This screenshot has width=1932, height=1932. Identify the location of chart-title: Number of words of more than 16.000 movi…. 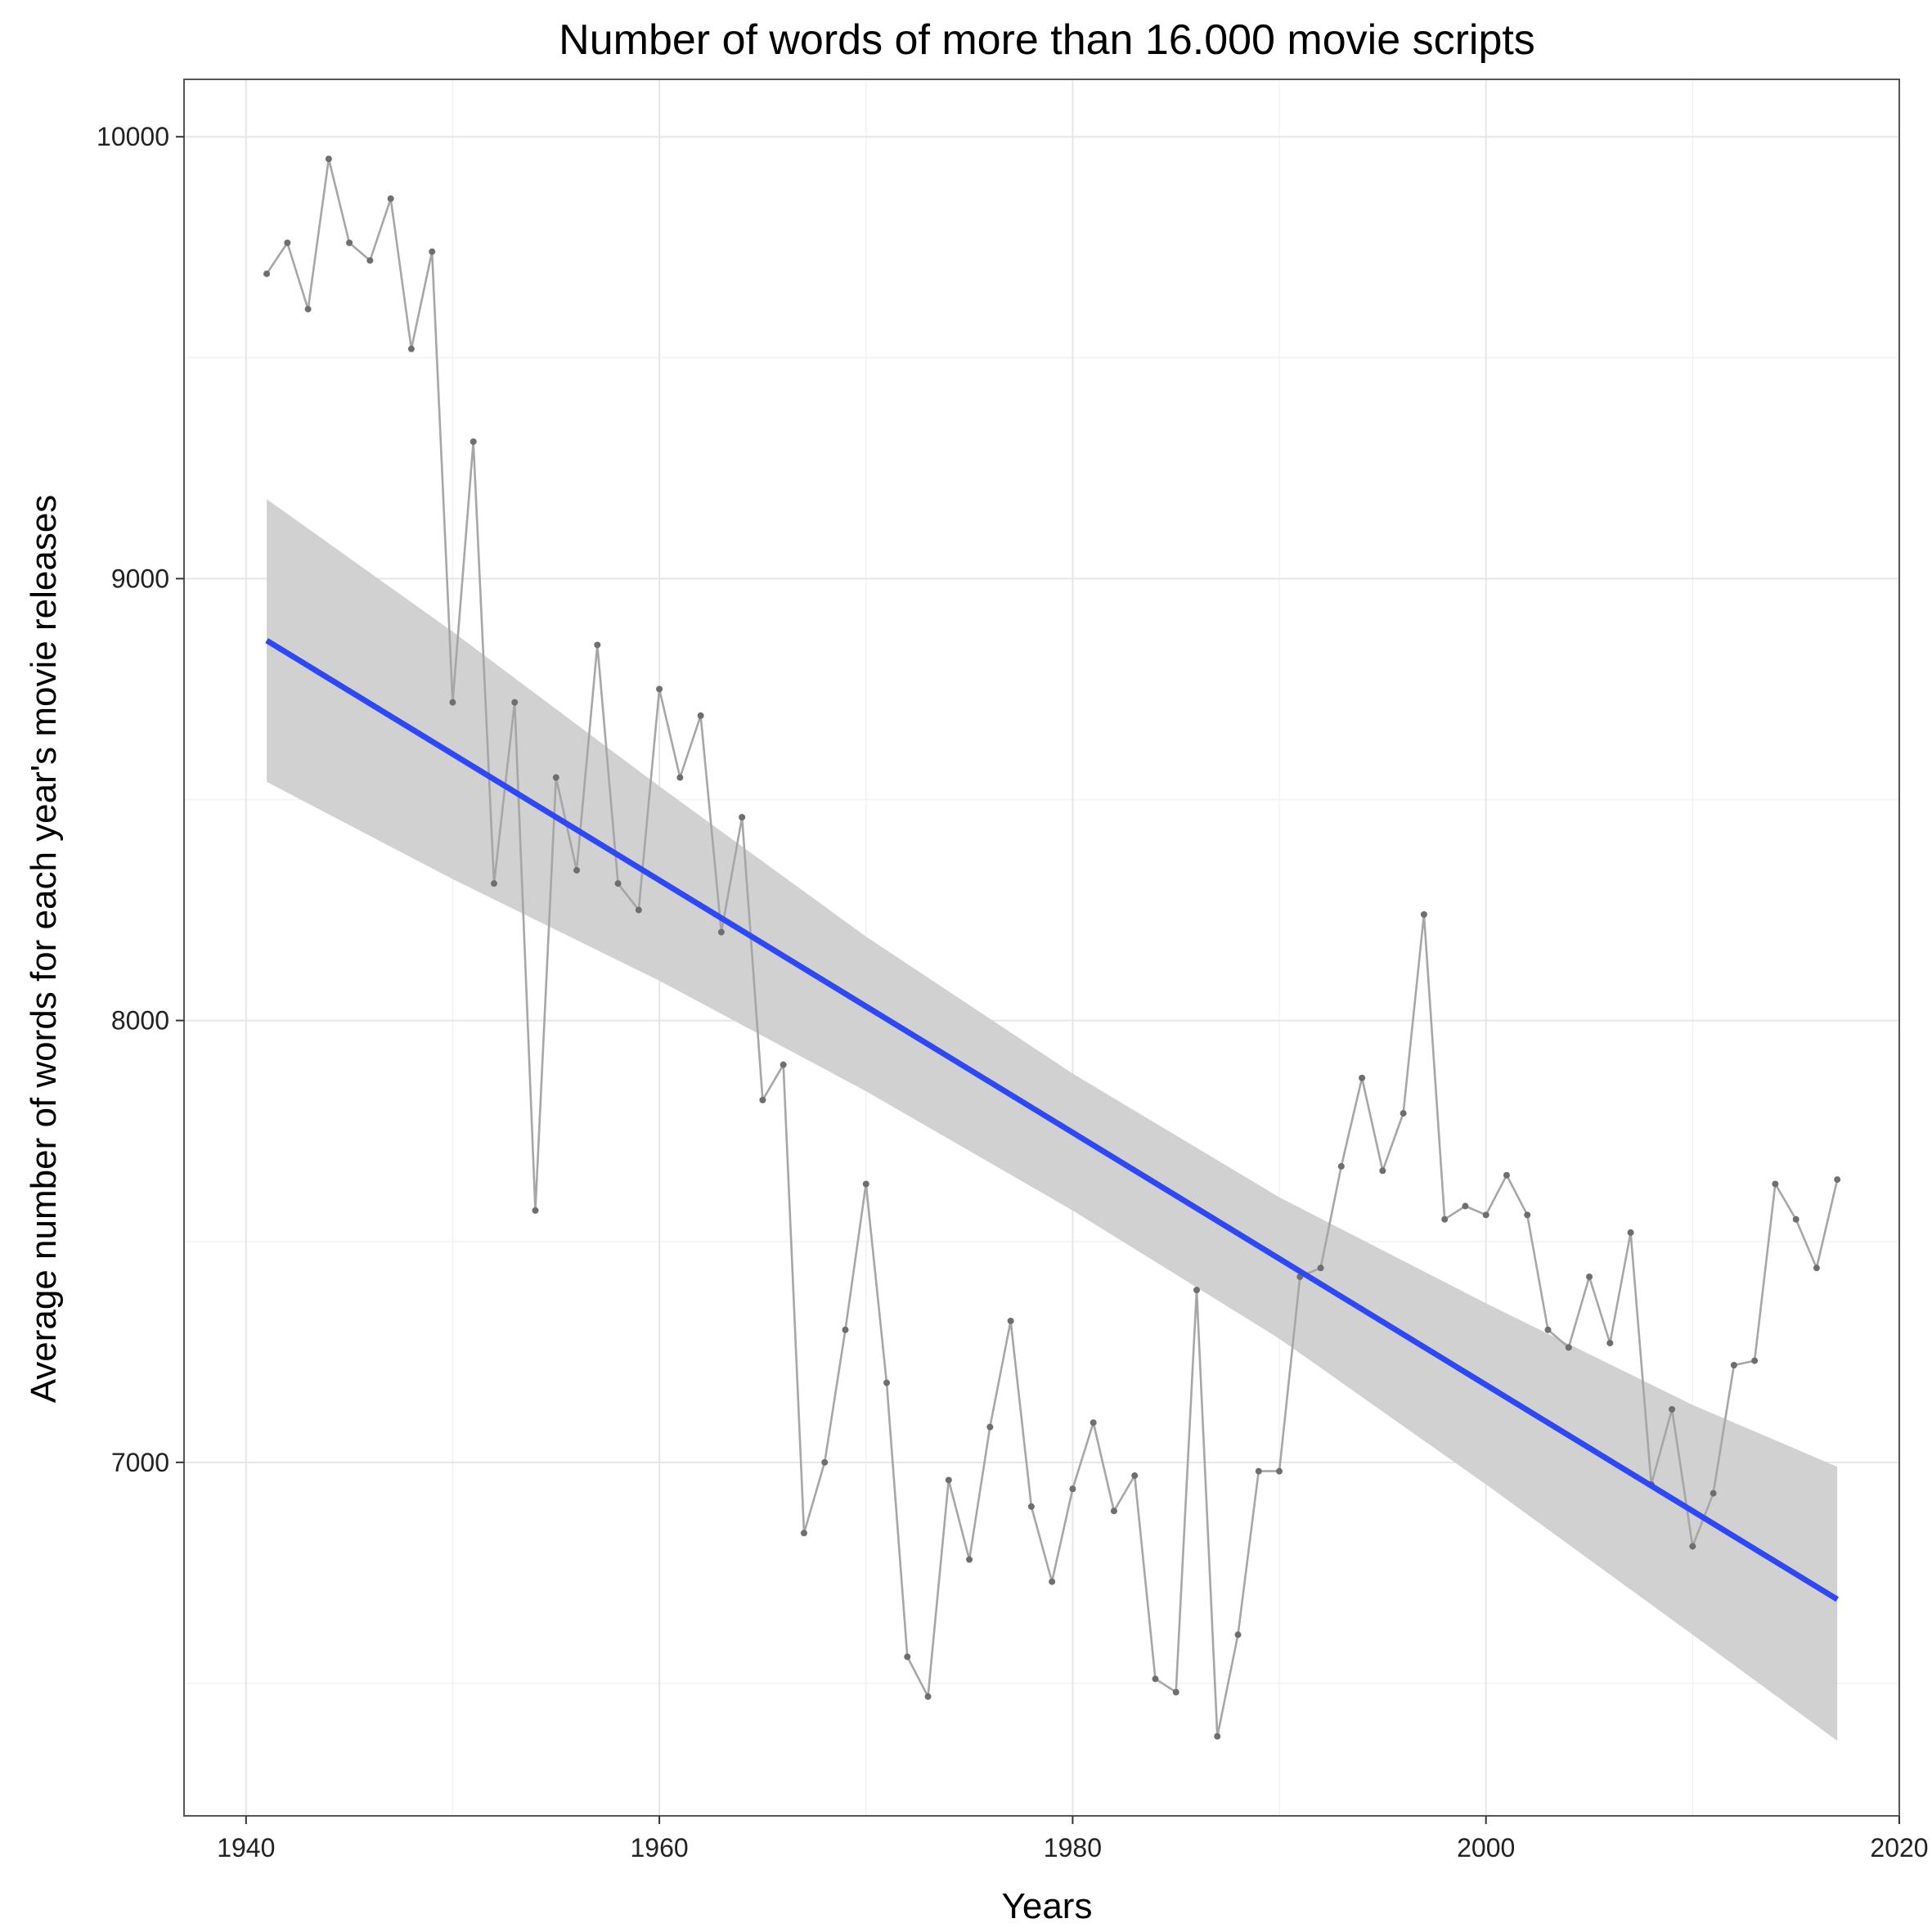
(1047, 40).